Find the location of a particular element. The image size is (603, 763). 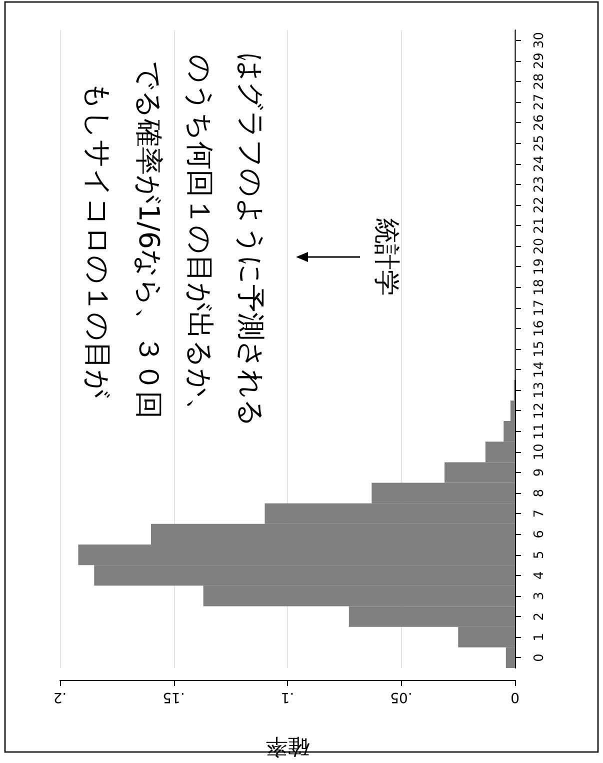

annotation: もしサイコロの１の目が is located at coordinates (98, 240).